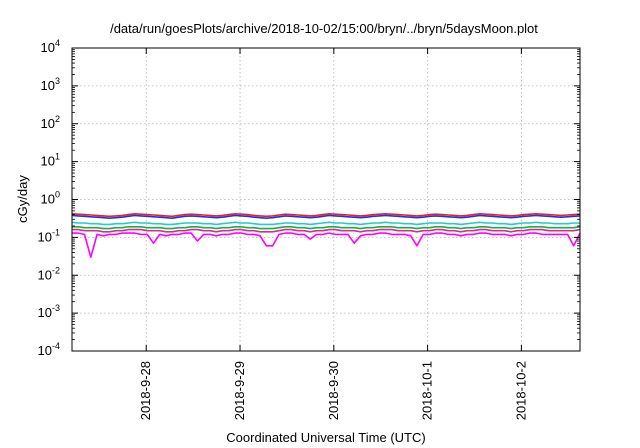 Image resolution: width=640 pixels, height=448 pixels. I want to click on y-tick-exponent: 1, so click(57, 157).